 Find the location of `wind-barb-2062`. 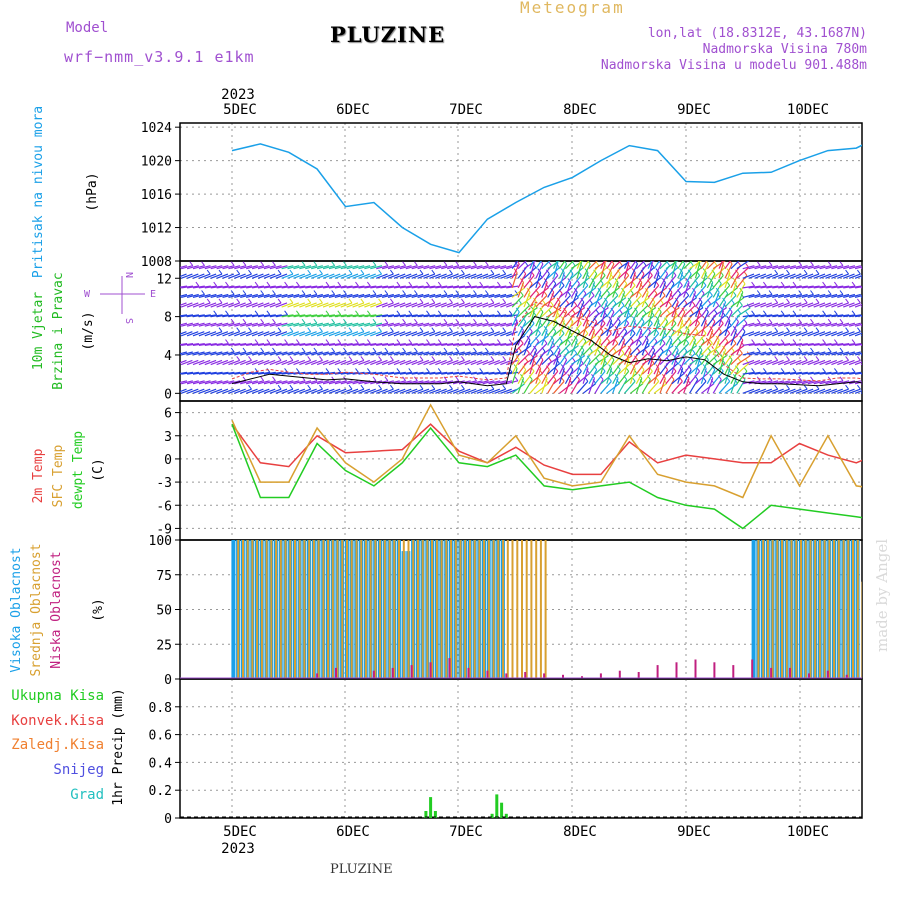

wind-barb-2062 is located at coordinates (730, 310).